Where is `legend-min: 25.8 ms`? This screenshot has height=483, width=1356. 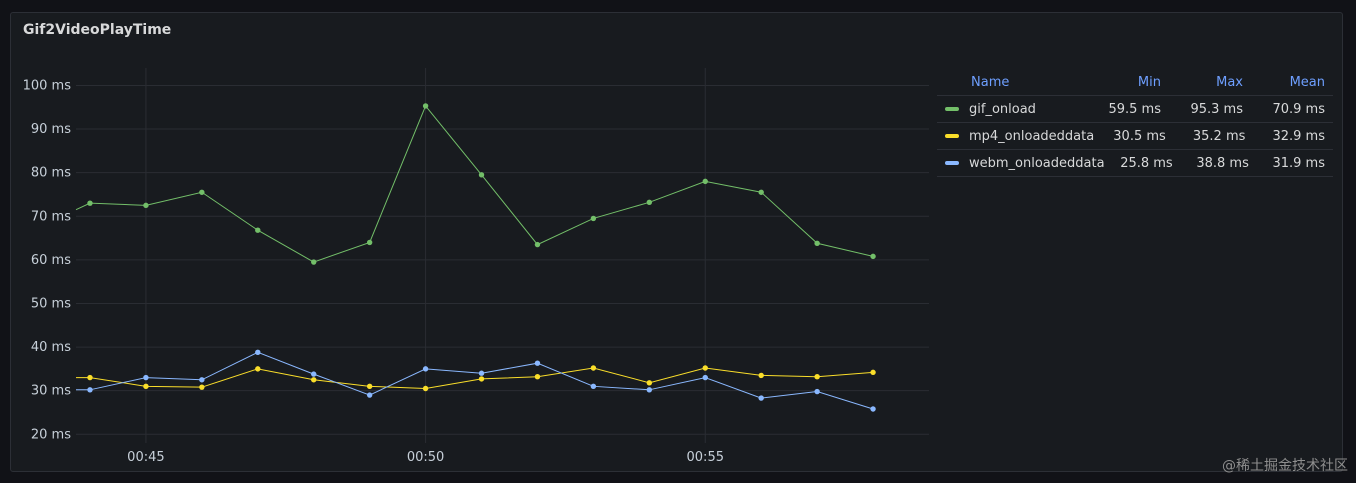
legend-min: 25.8 ms is located at coordinates (1146, 163).